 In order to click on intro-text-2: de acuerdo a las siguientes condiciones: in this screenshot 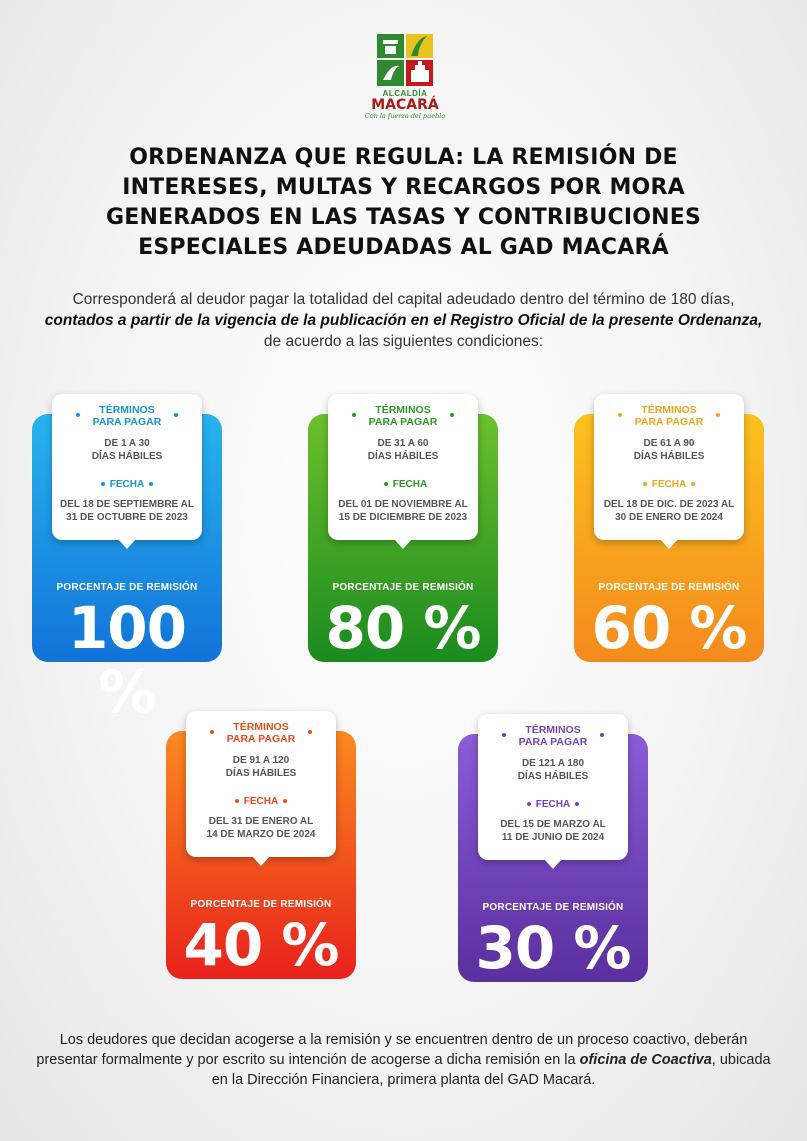, I will do `click(403, 341)`.